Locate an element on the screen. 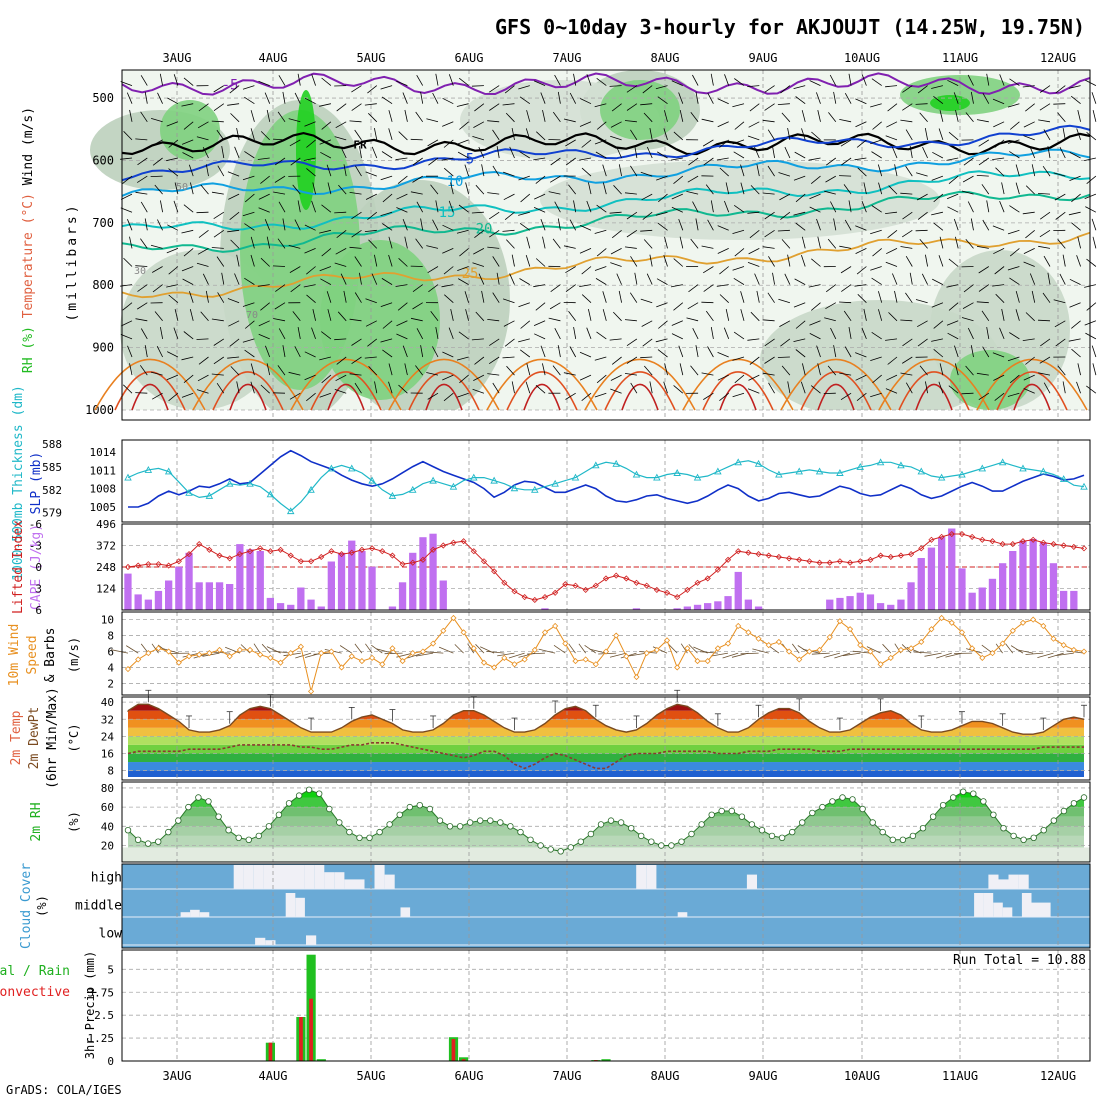  precip-conv-bar is located at coordinates (270, 1051).